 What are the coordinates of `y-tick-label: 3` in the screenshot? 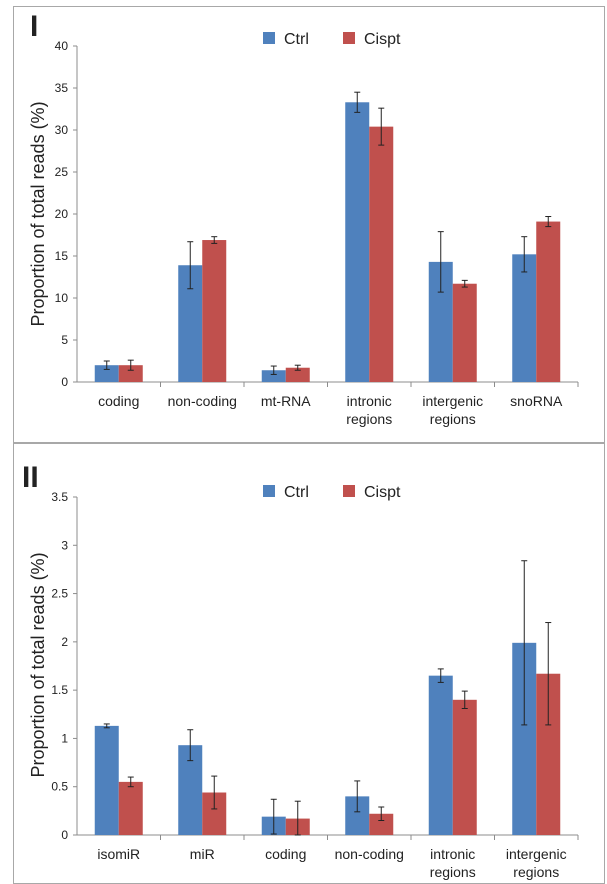 It's located at (64, 545).